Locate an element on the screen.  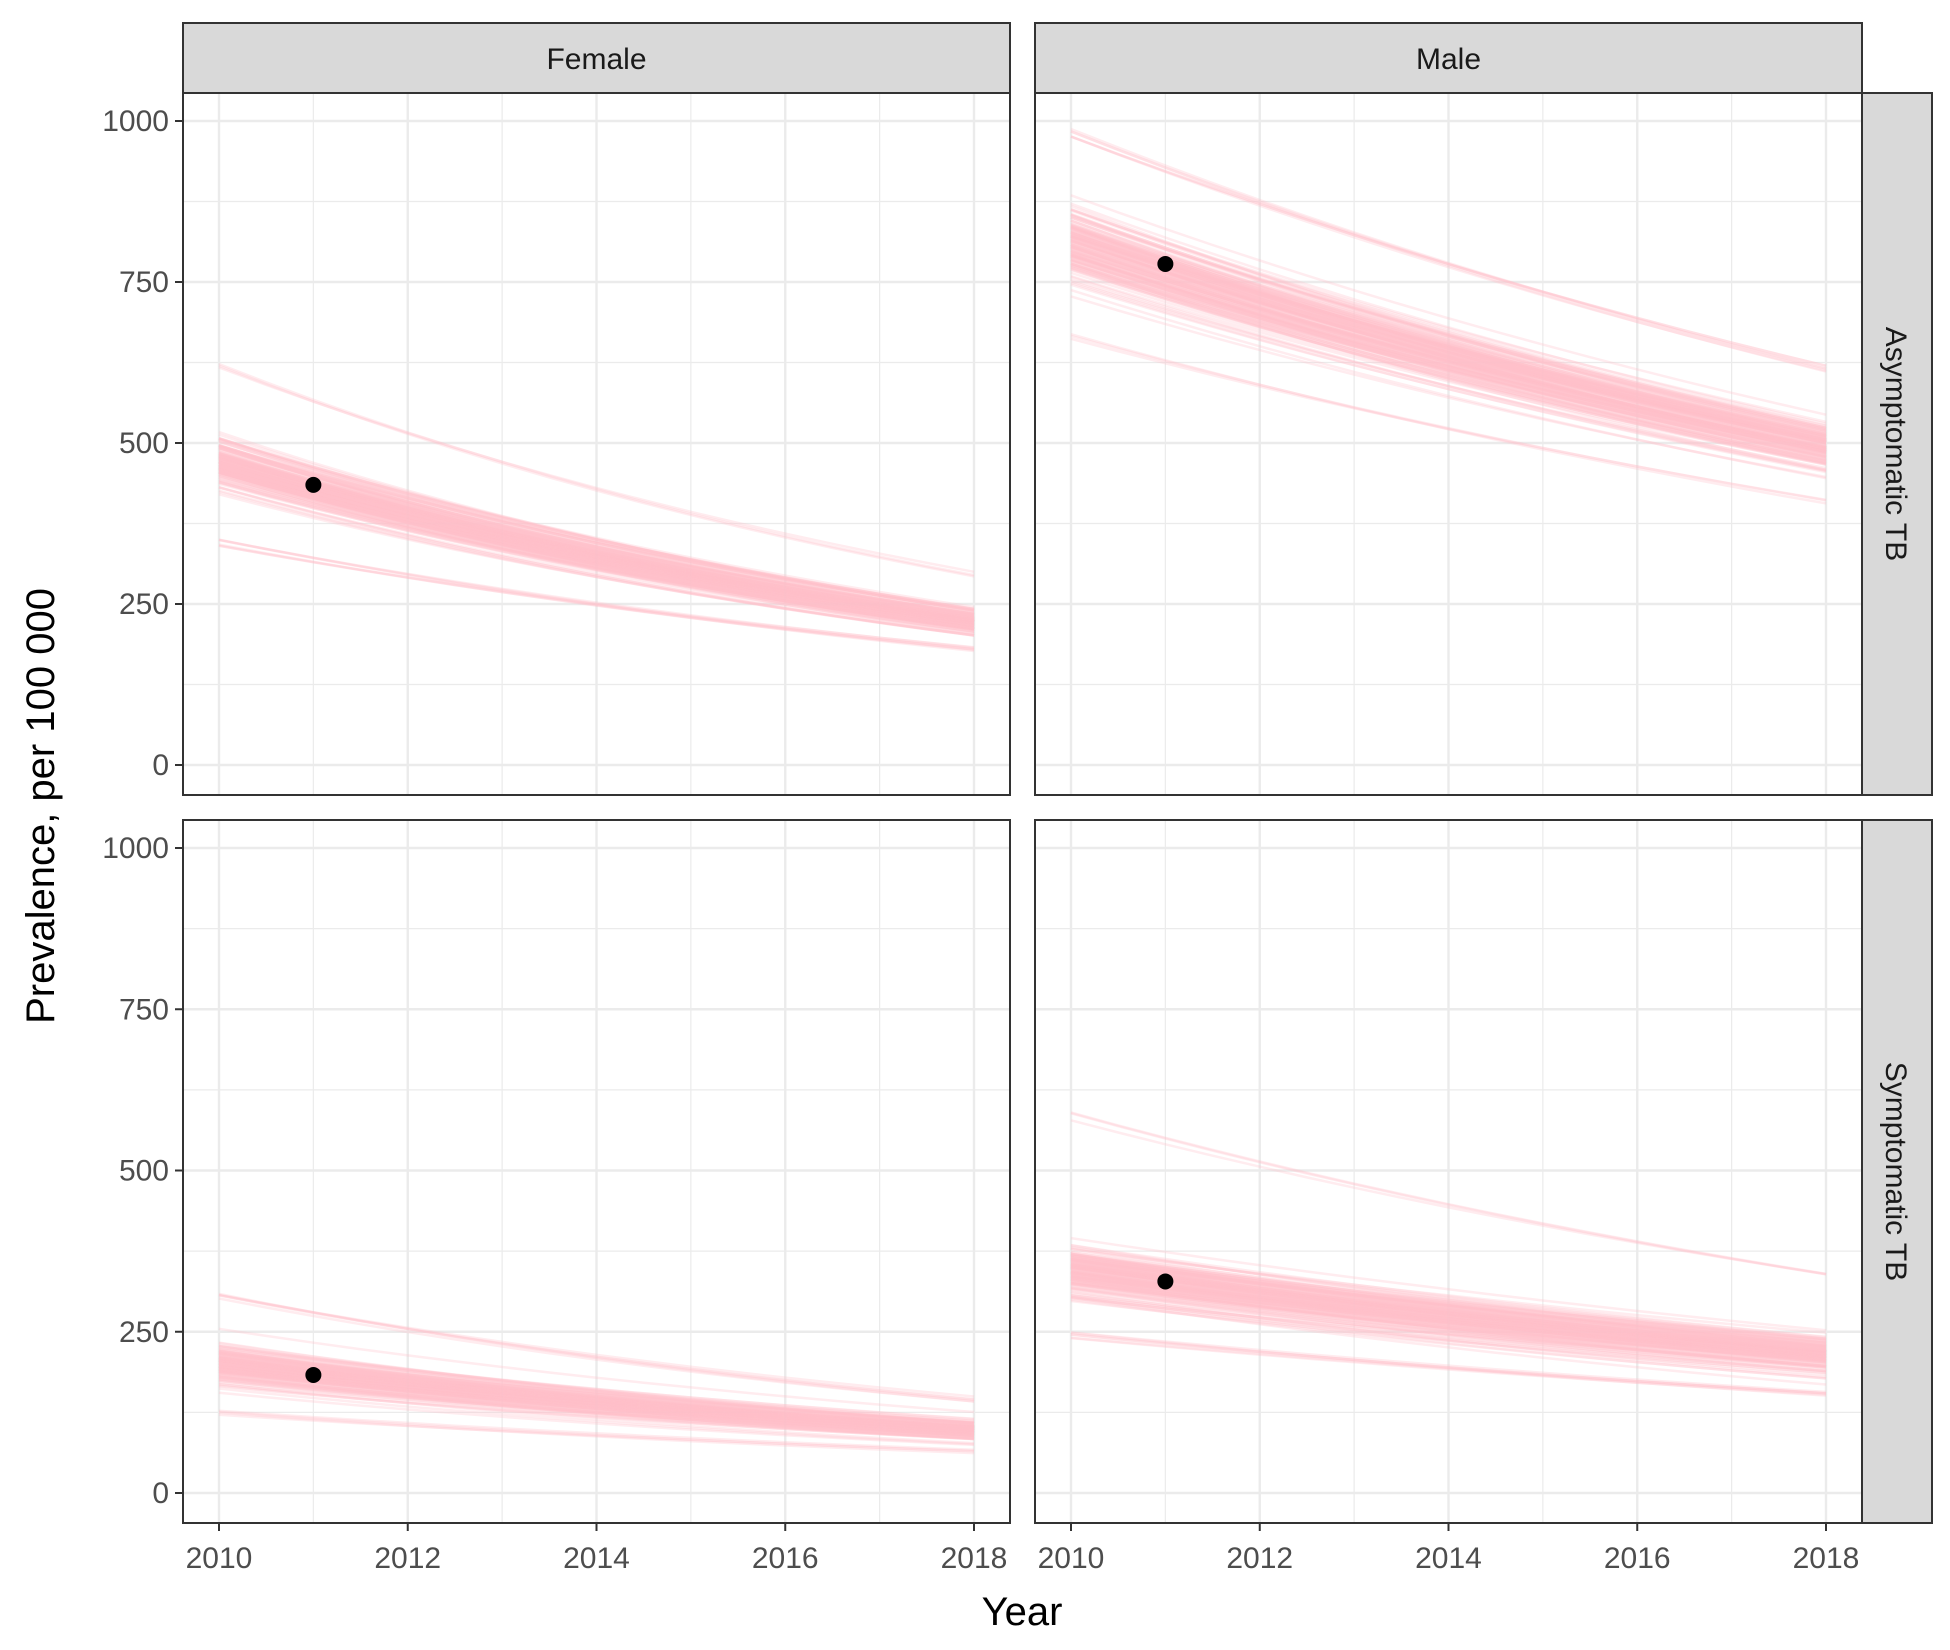
y-axis-title: Prevalence, per 100 000 is located at coordinates (41, 806).